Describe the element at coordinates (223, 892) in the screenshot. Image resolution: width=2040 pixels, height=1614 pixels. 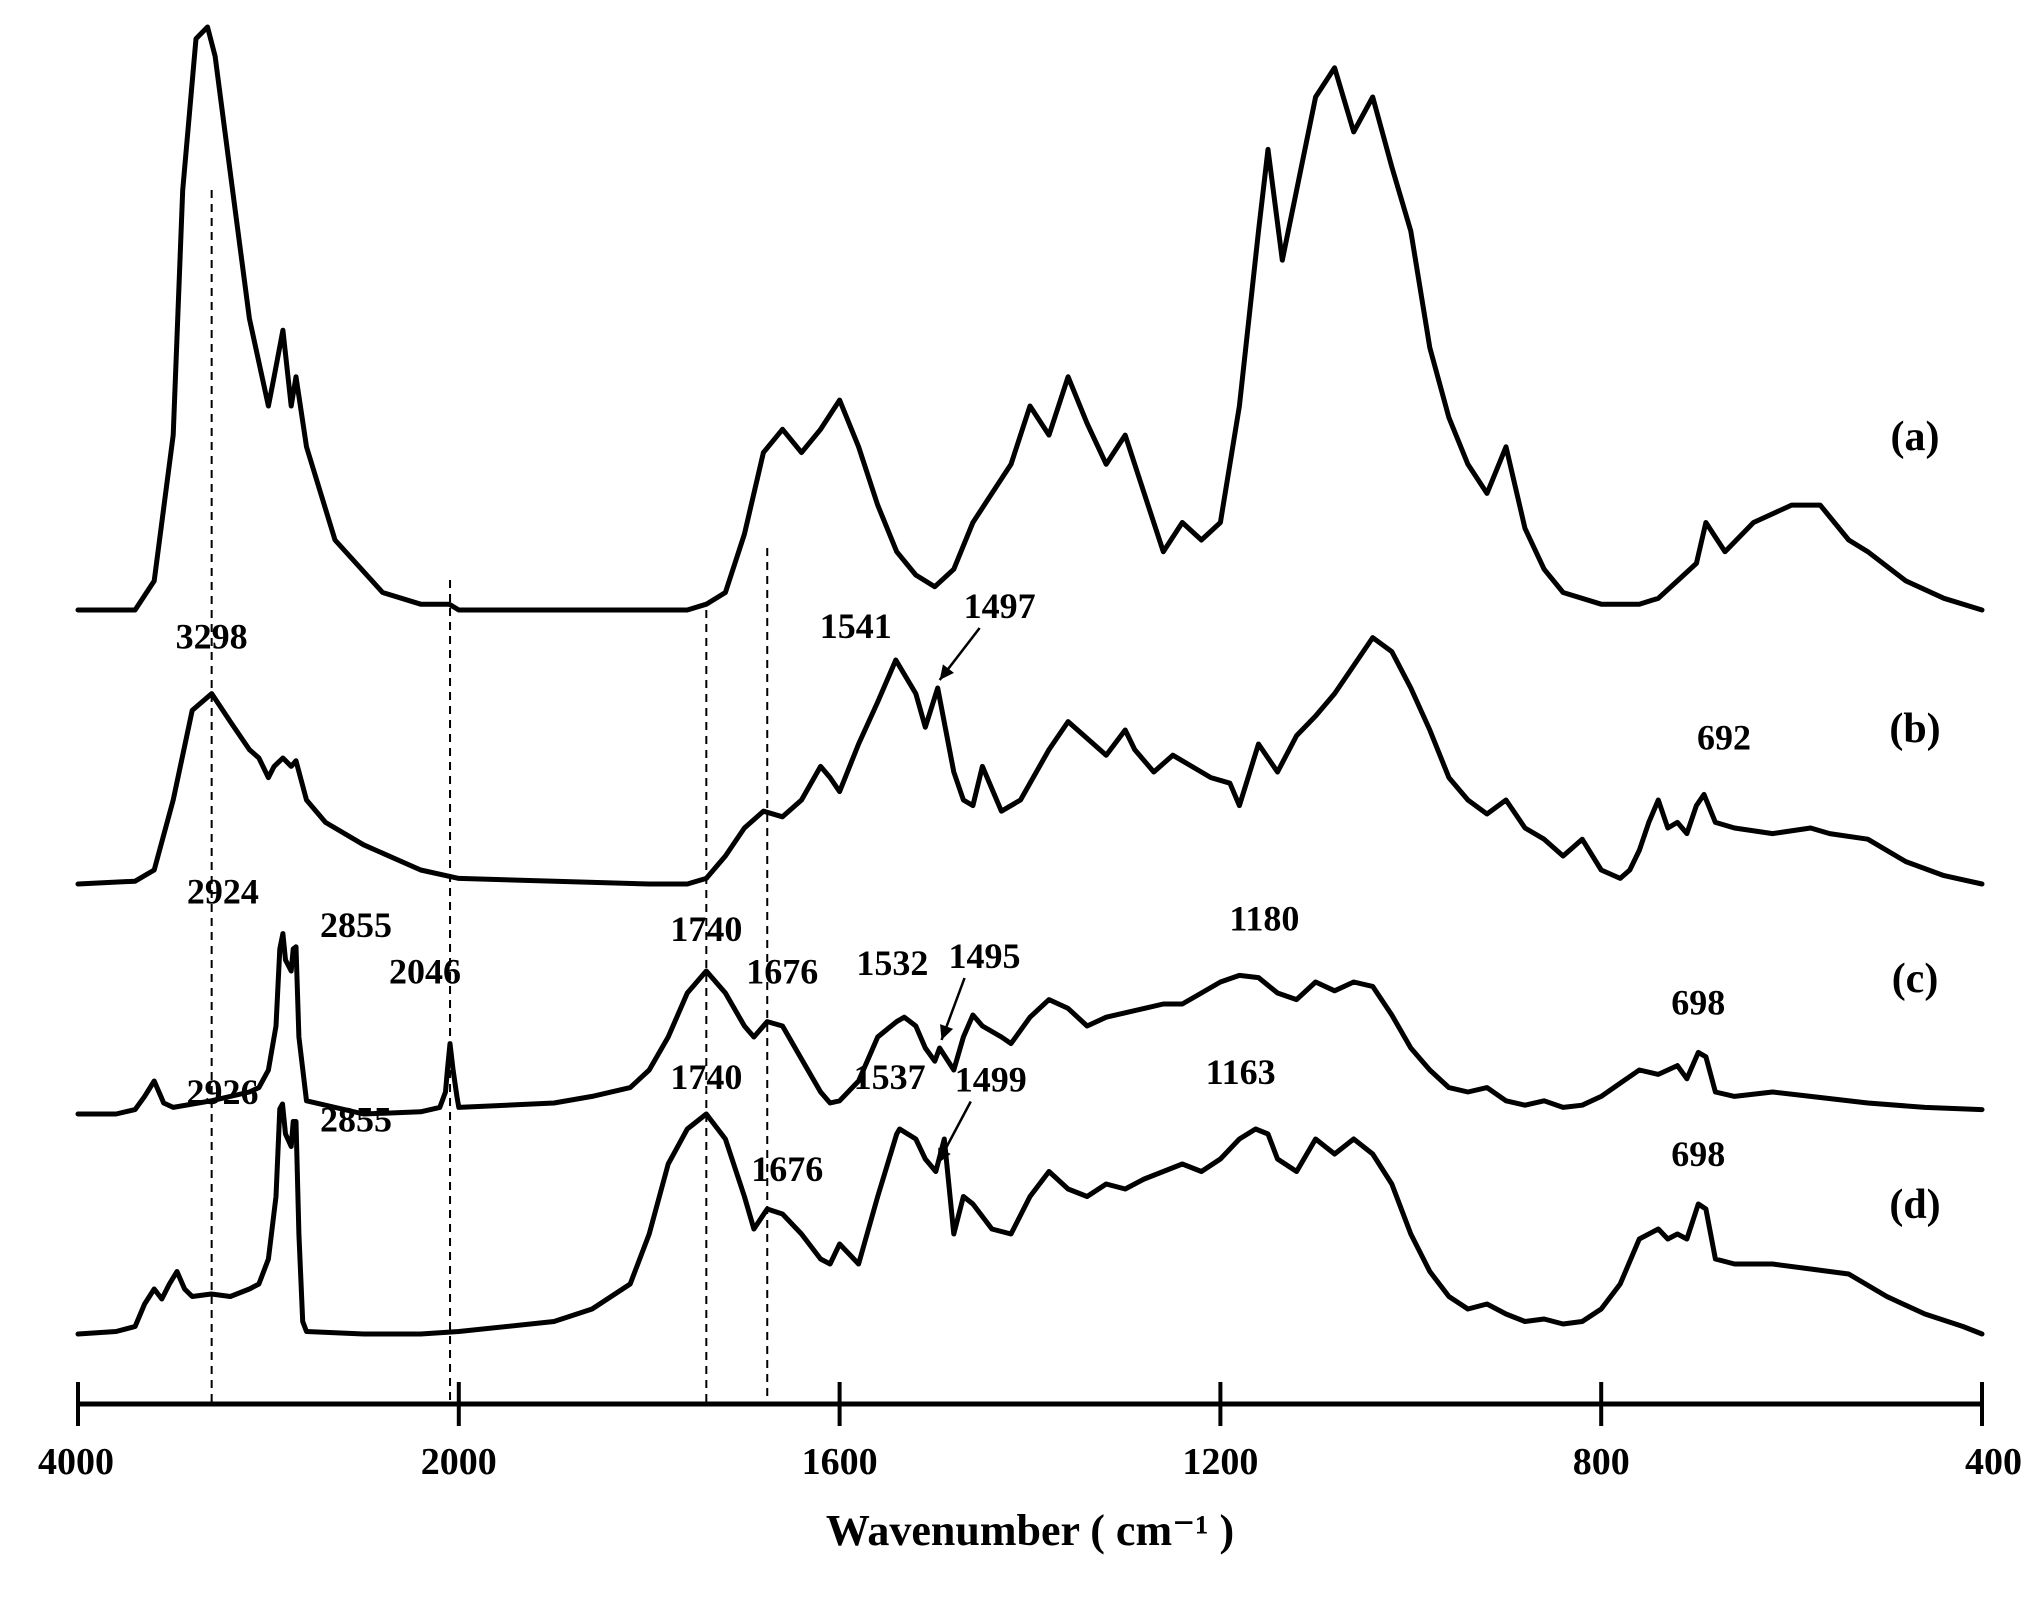
I see `peak-label-c-2924: 2924` at that location.